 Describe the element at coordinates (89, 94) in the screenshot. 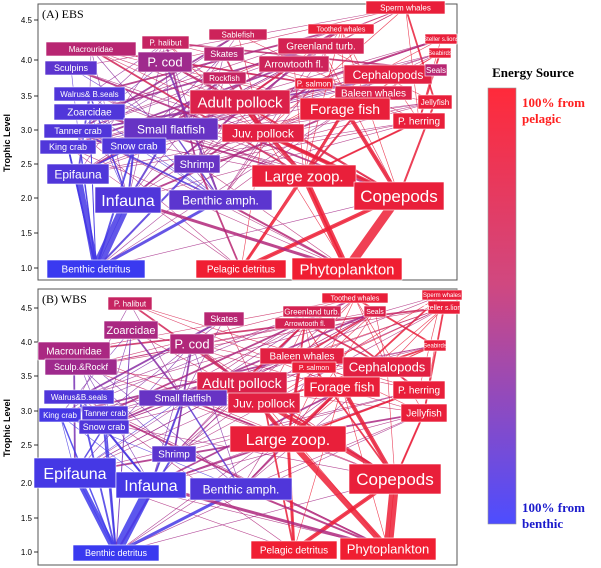

I see `node-walrus-b-seals: Walrus& B.seals` at that location.